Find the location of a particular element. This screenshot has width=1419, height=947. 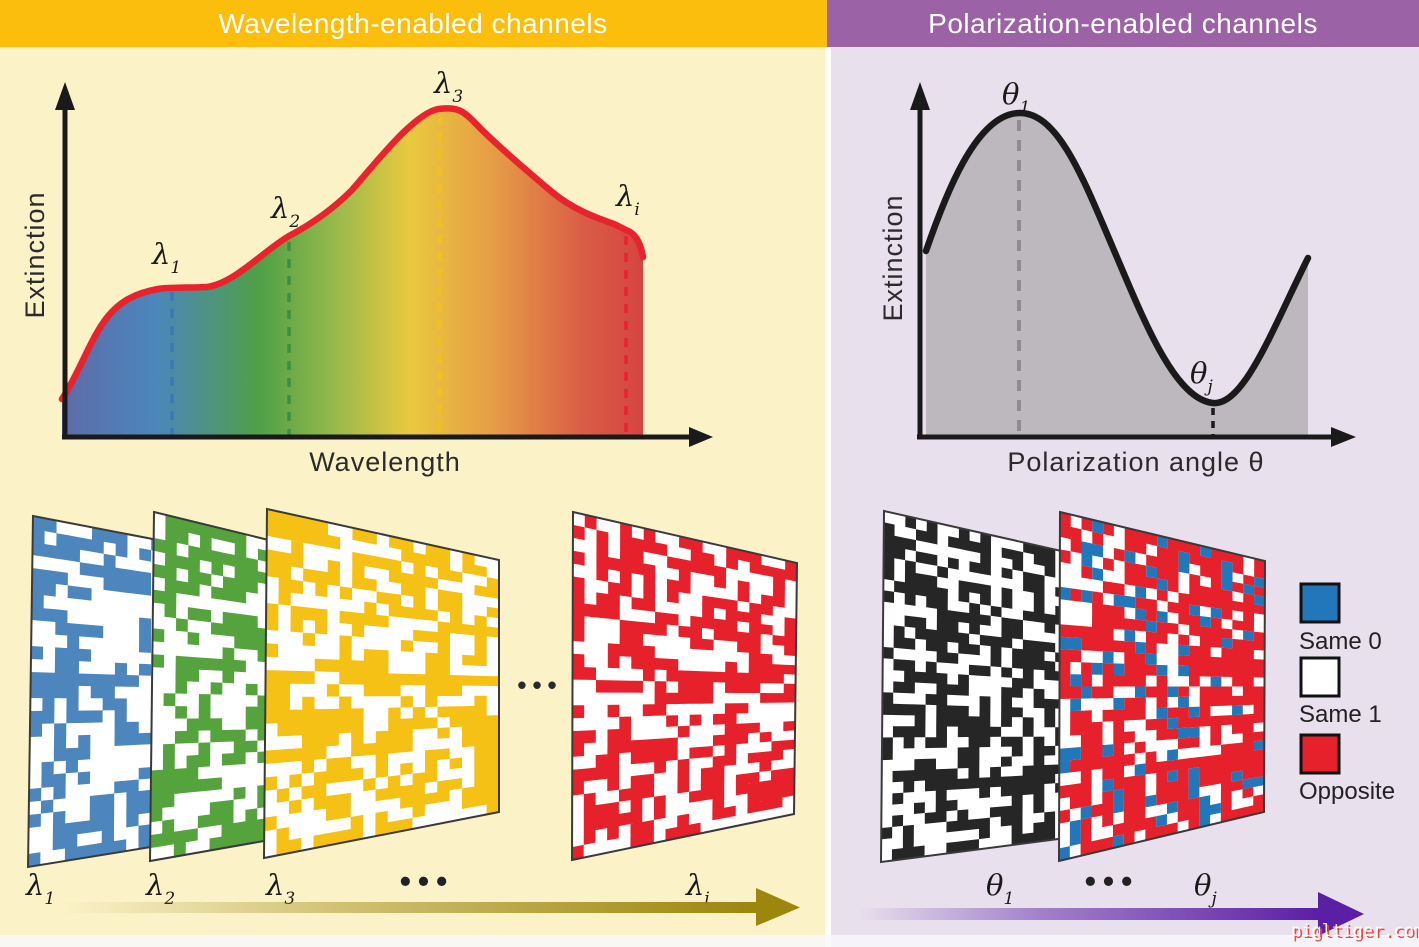

theta1-pixel-panel is located at coordinates (973, 686).